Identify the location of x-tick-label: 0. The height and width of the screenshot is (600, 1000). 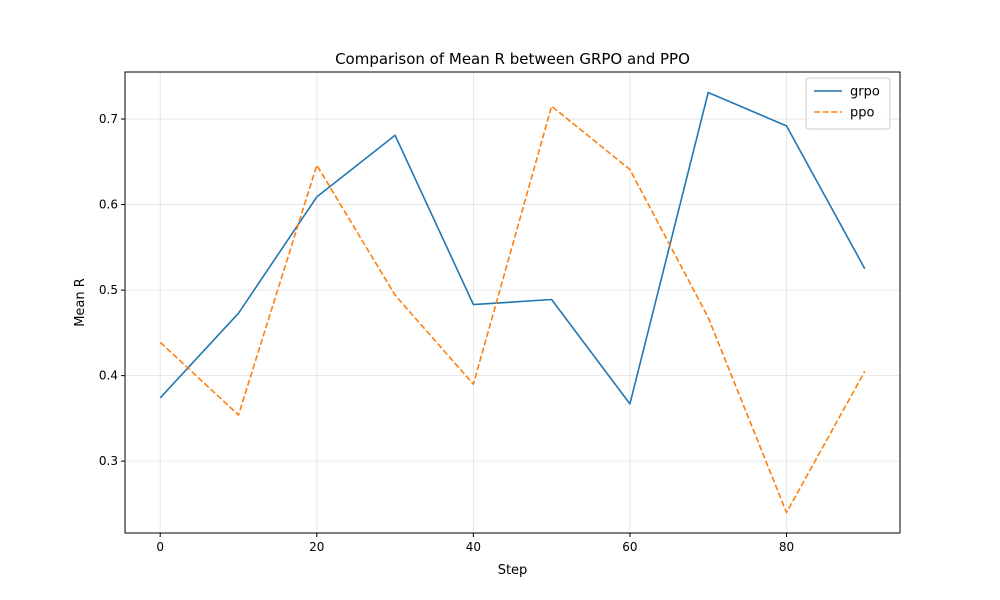
(160, 547).